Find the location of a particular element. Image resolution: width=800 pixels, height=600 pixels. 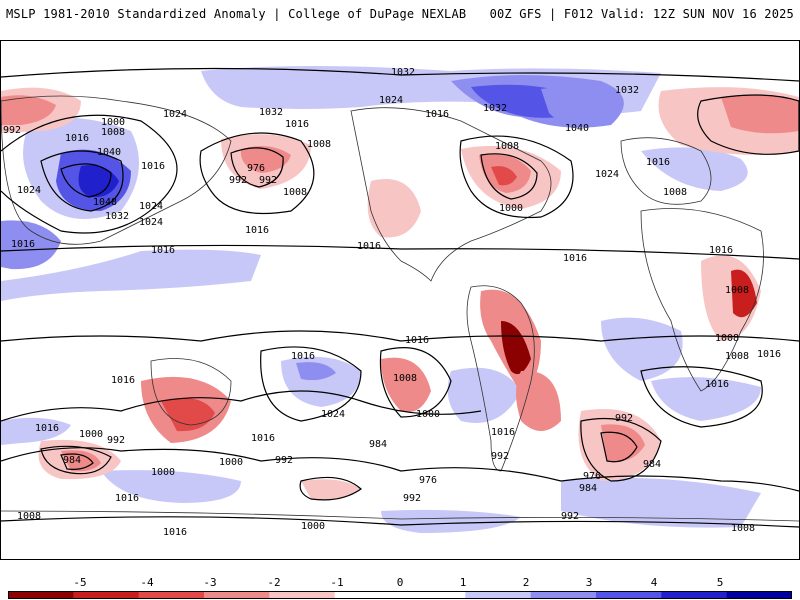

colorbar: -5 -4 -3 -2 -1 0 1 2 3 4 5 is located at coordinates (400, 584).